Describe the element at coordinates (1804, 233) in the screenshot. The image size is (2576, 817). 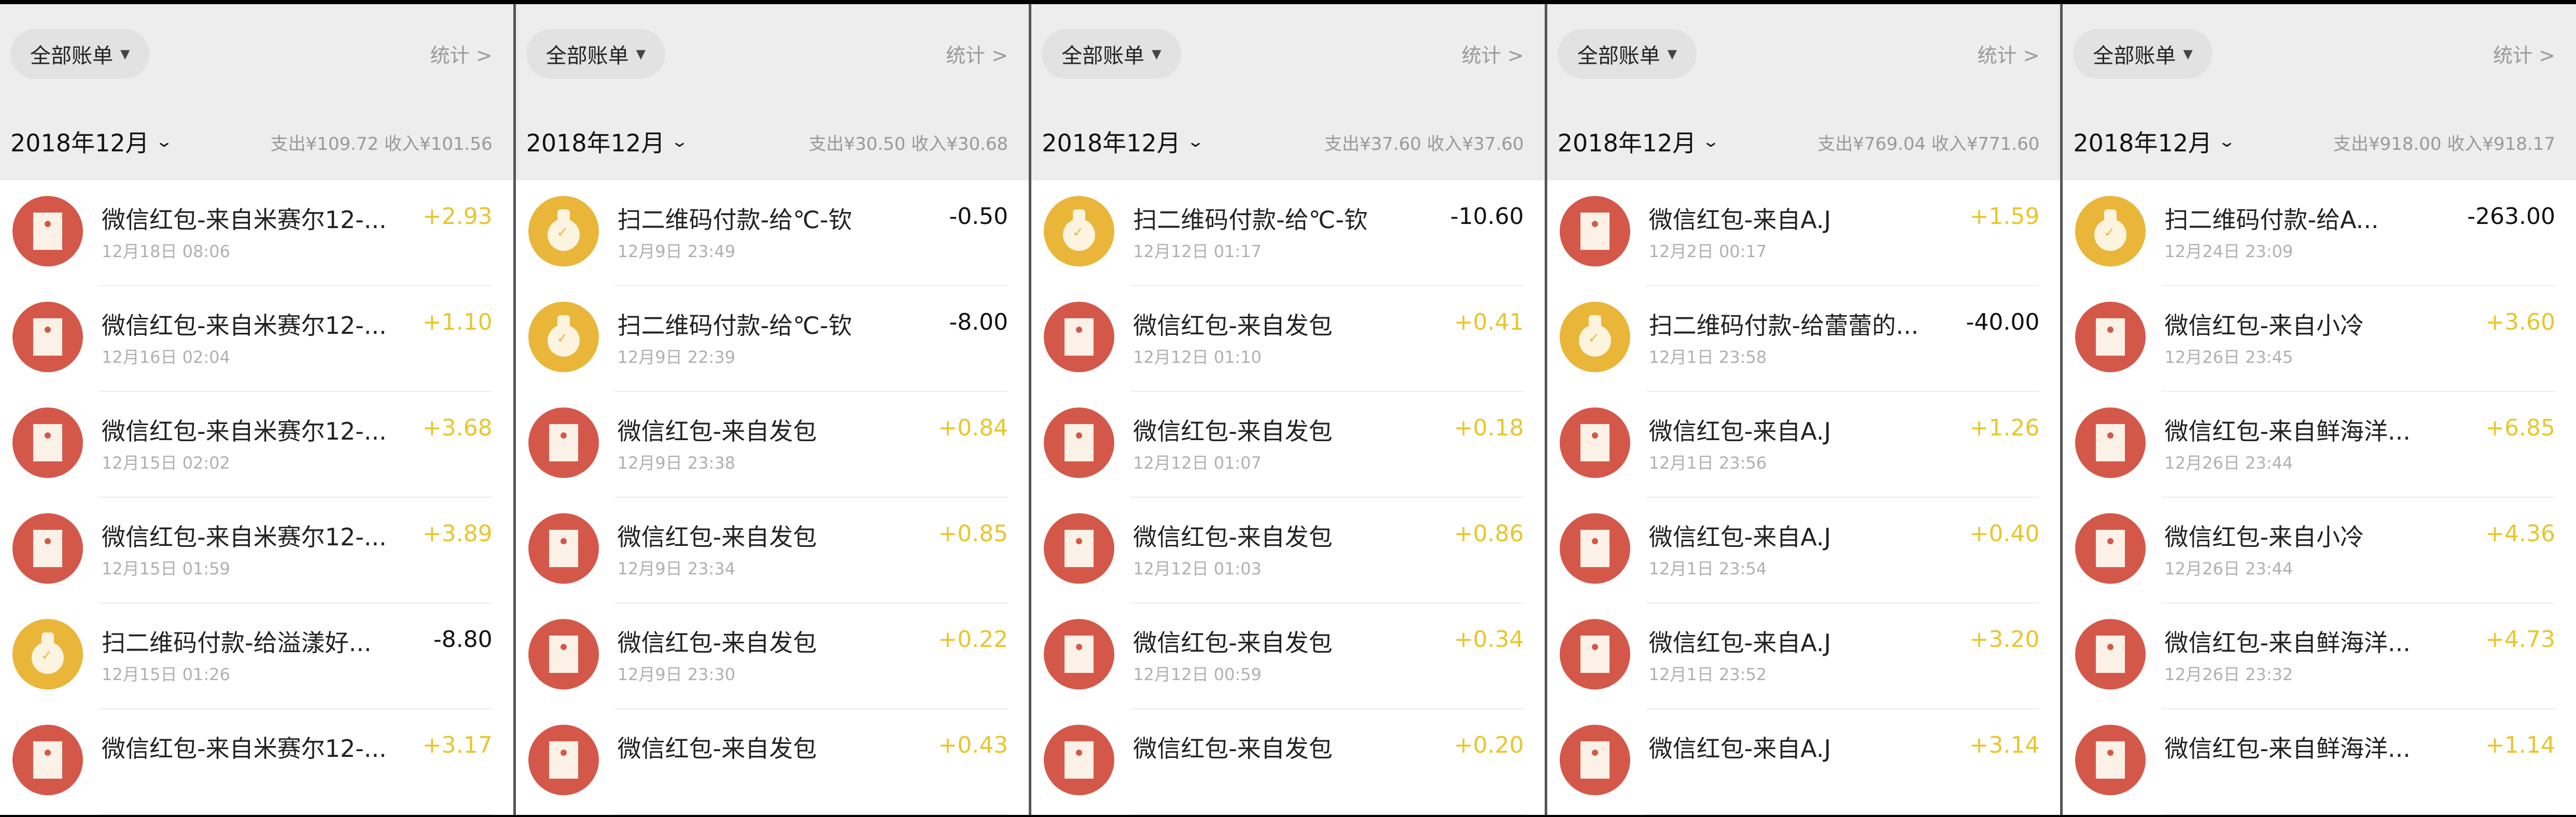
I see `transaction-row: 微信红包-来自A.J 12月2日 00:17 +1.59` at that location.